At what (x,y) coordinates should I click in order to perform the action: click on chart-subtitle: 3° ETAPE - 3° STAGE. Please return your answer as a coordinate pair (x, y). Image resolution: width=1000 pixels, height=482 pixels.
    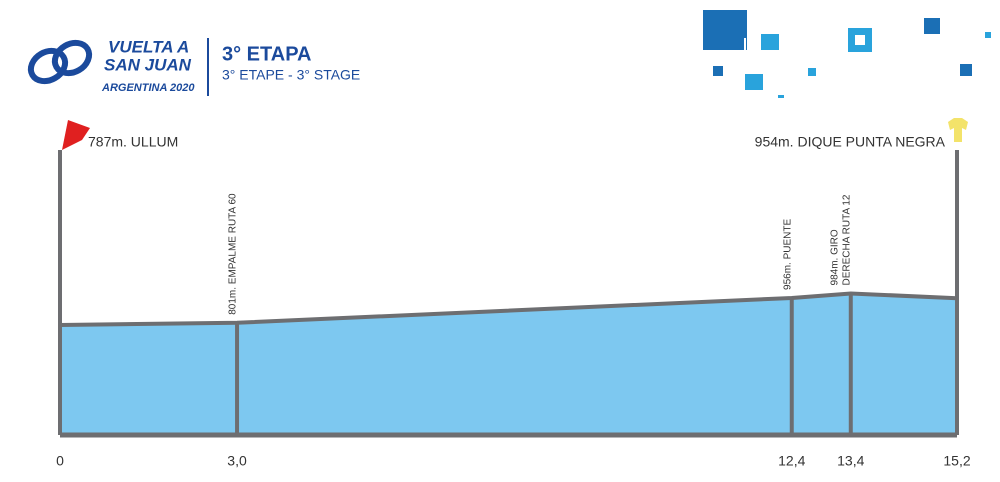
    Looking at the image, I should click on (291, 75).